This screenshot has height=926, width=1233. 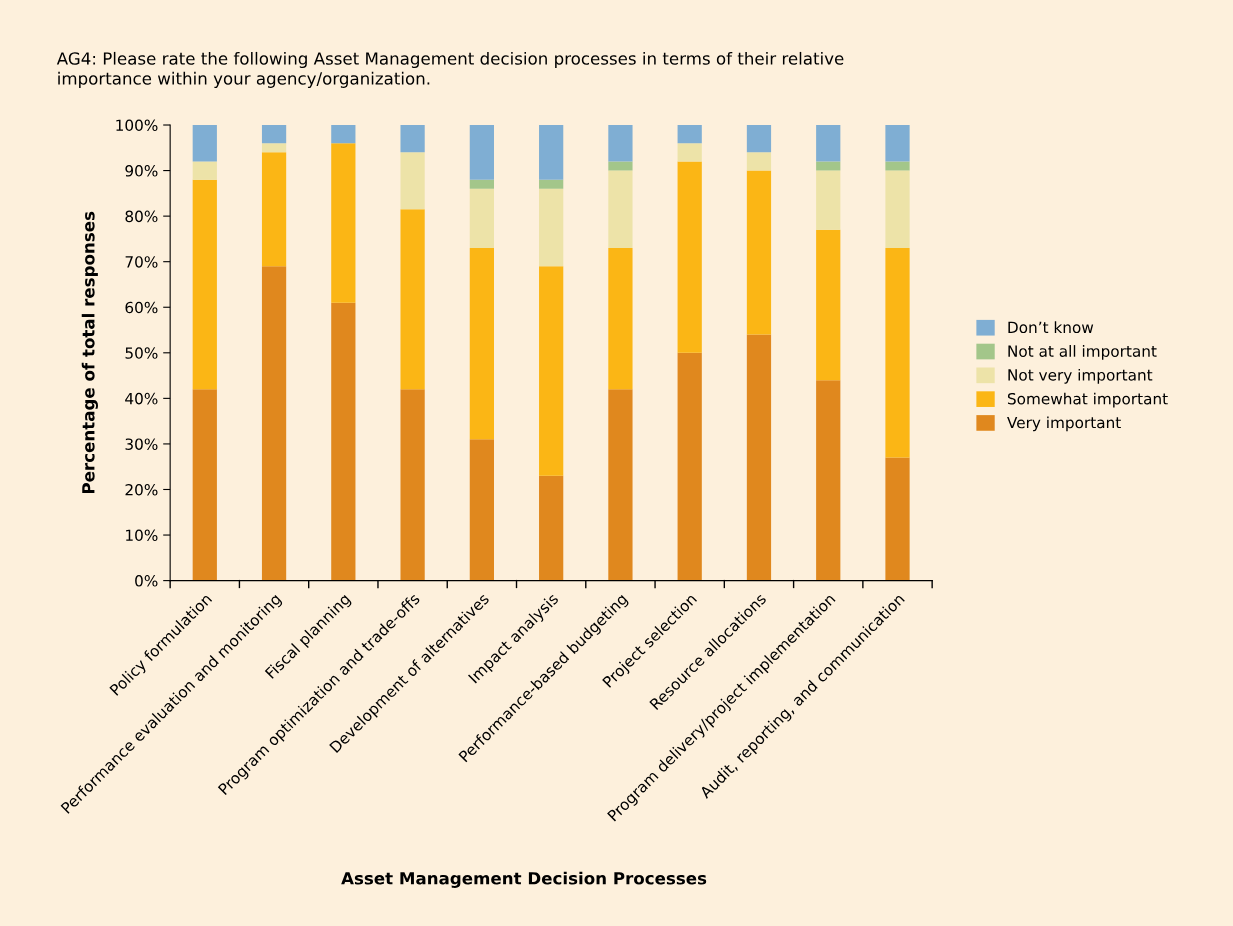 What do you see at coordinates (141, 262) in the screenshot?
I see `y-tick-label: 70%` at bounding box center [141, 262].